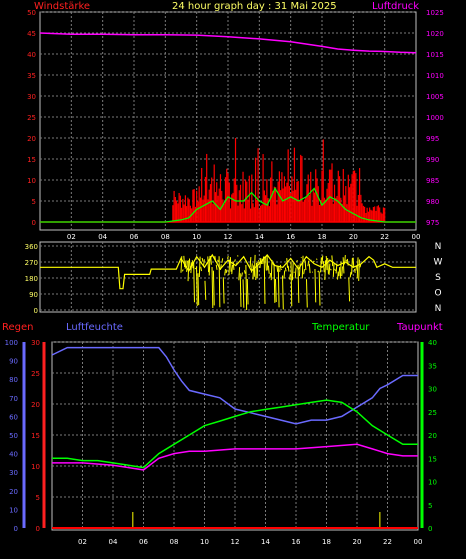 The height and width of the screenshot is (559, 466). What do you see at coordinates (13, 417) in the screenshot?
I see `humidity-tick-label: 60` at bounding box center [13, 417].